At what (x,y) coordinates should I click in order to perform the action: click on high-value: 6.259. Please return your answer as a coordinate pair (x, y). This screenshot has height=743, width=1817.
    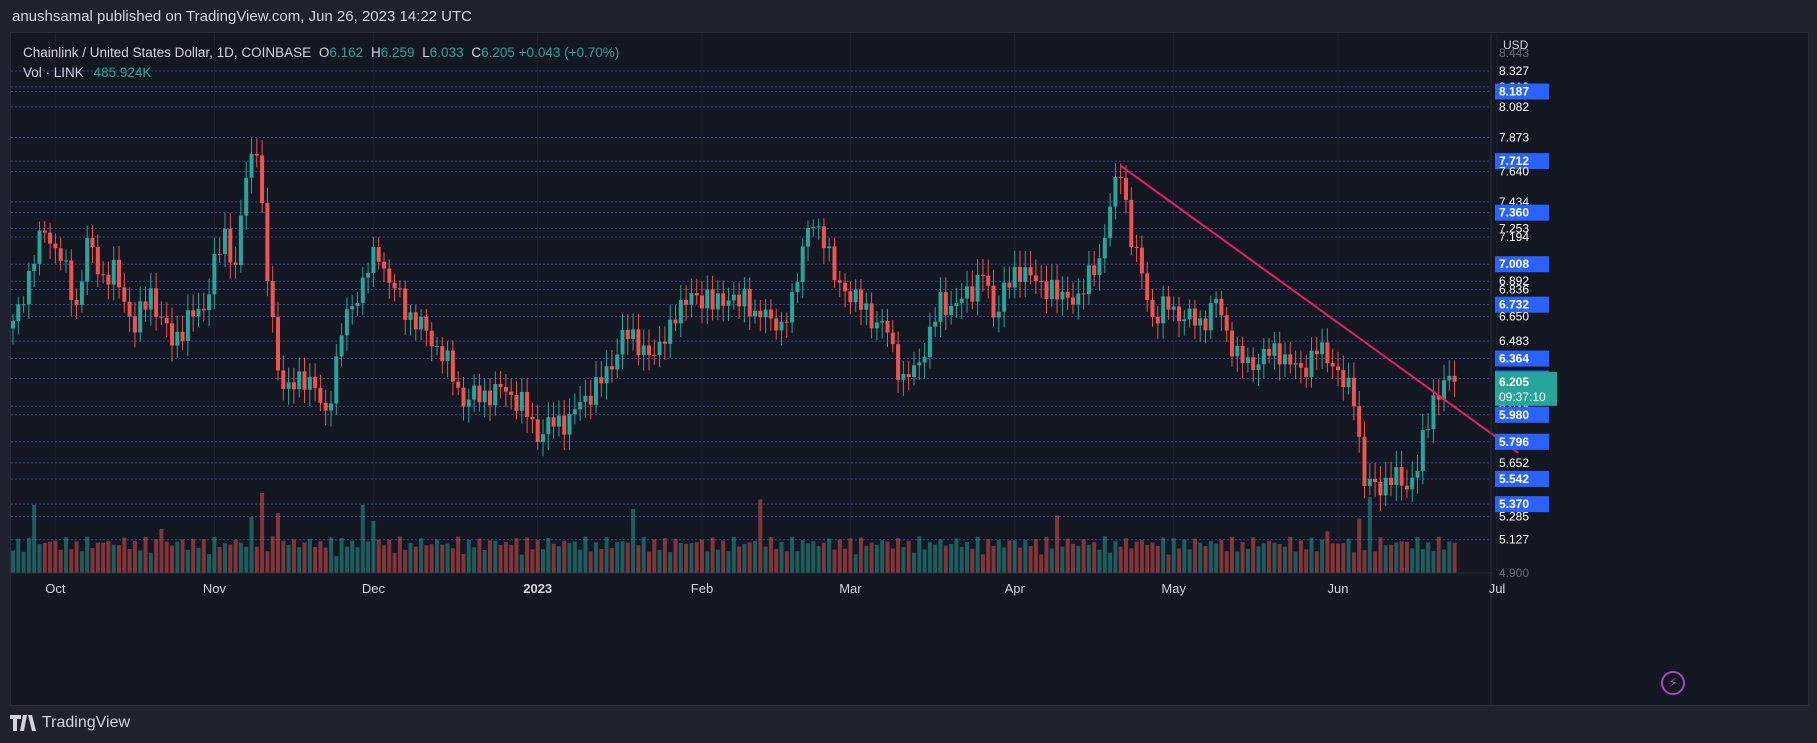
    Looking at the image, I should click on (397, 52).